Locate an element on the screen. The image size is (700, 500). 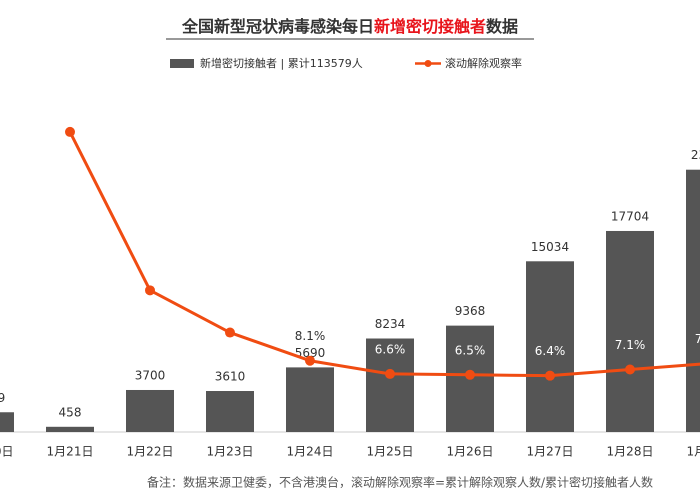
bar-value-label: 23100 is located at coordinates (695, 155).